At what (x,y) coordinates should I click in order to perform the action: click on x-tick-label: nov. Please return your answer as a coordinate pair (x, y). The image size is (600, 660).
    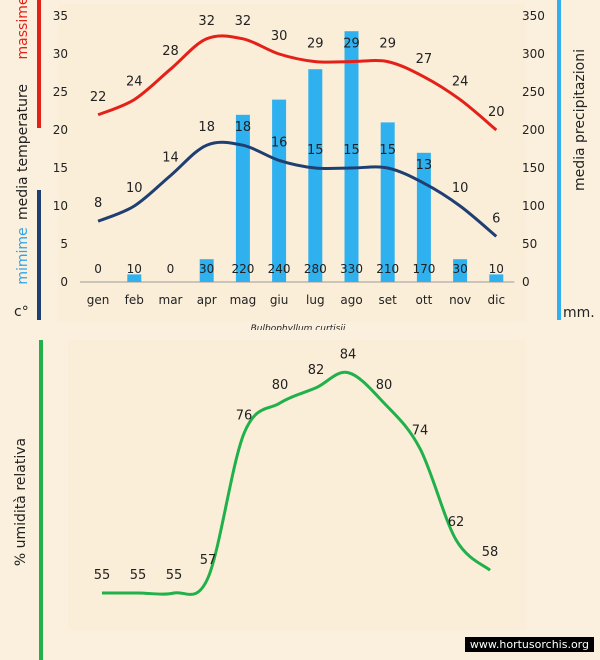
    Looking at the image, I should click on (460, 300).